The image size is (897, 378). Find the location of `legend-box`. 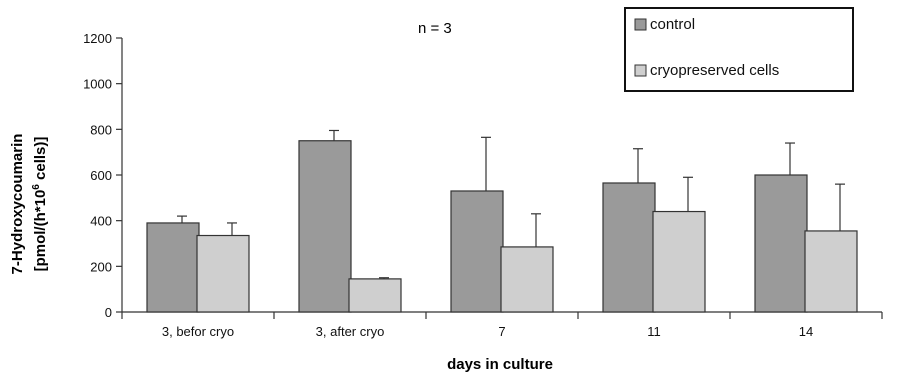

legend-box is located at coordinates (739, 49).